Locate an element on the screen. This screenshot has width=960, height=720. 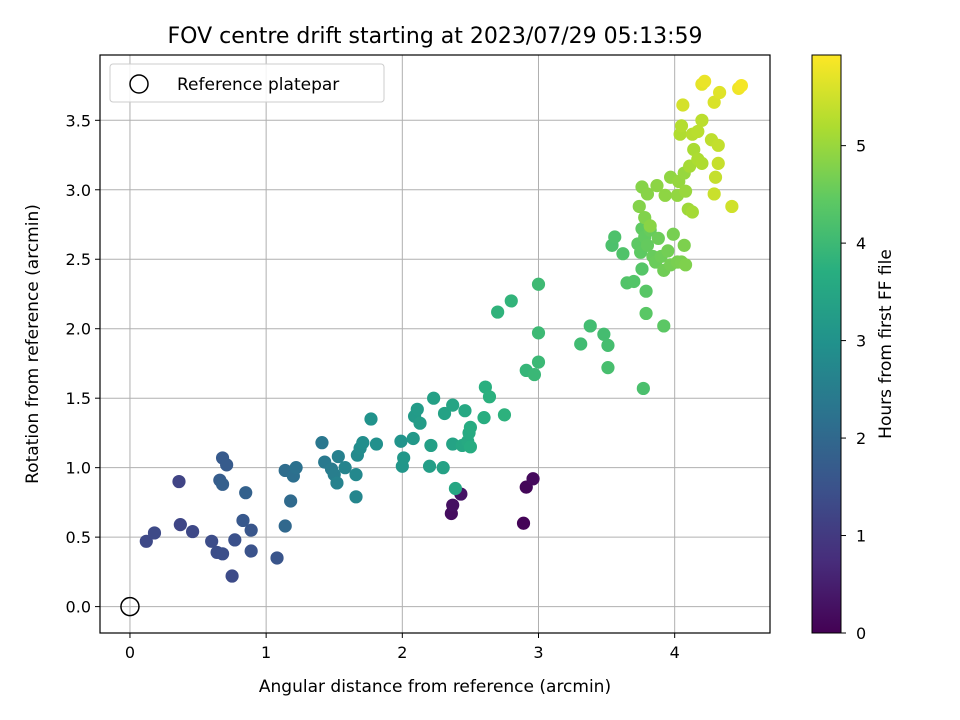
colorbar-tick-label: 2 is located at coordinates (861, 438).